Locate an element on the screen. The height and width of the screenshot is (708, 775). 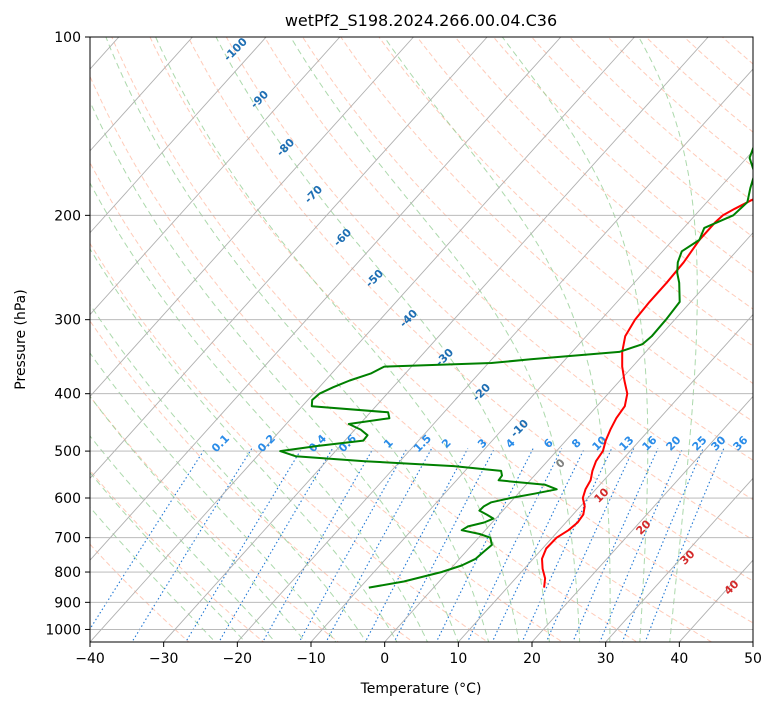
x-tick-label: 10 is located at coordinates (458, 659).